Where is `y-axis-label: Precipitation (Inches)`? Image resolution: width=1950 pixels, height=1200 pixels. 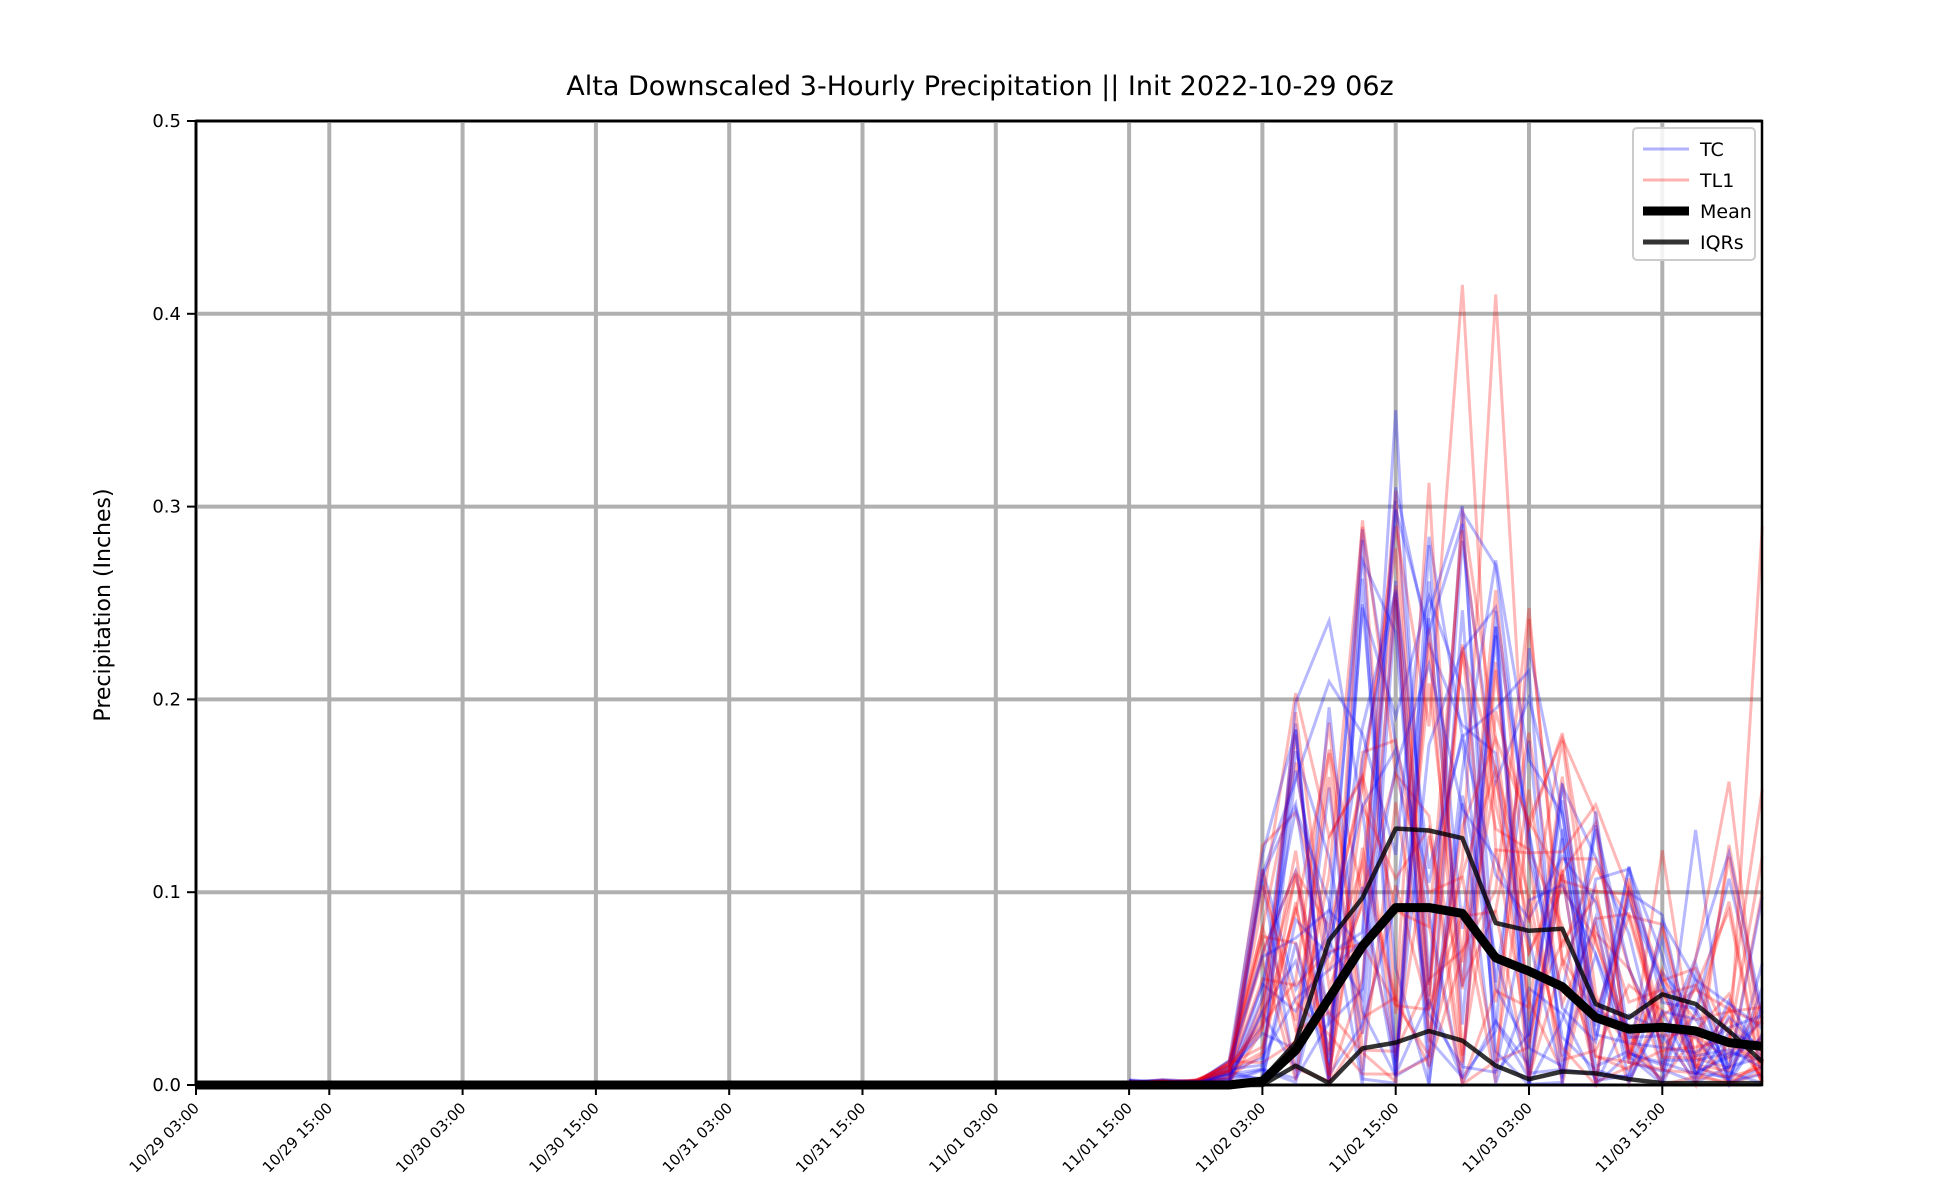 y-axis-label: Precipitation (Inches) is located at coordinates (103, 604).